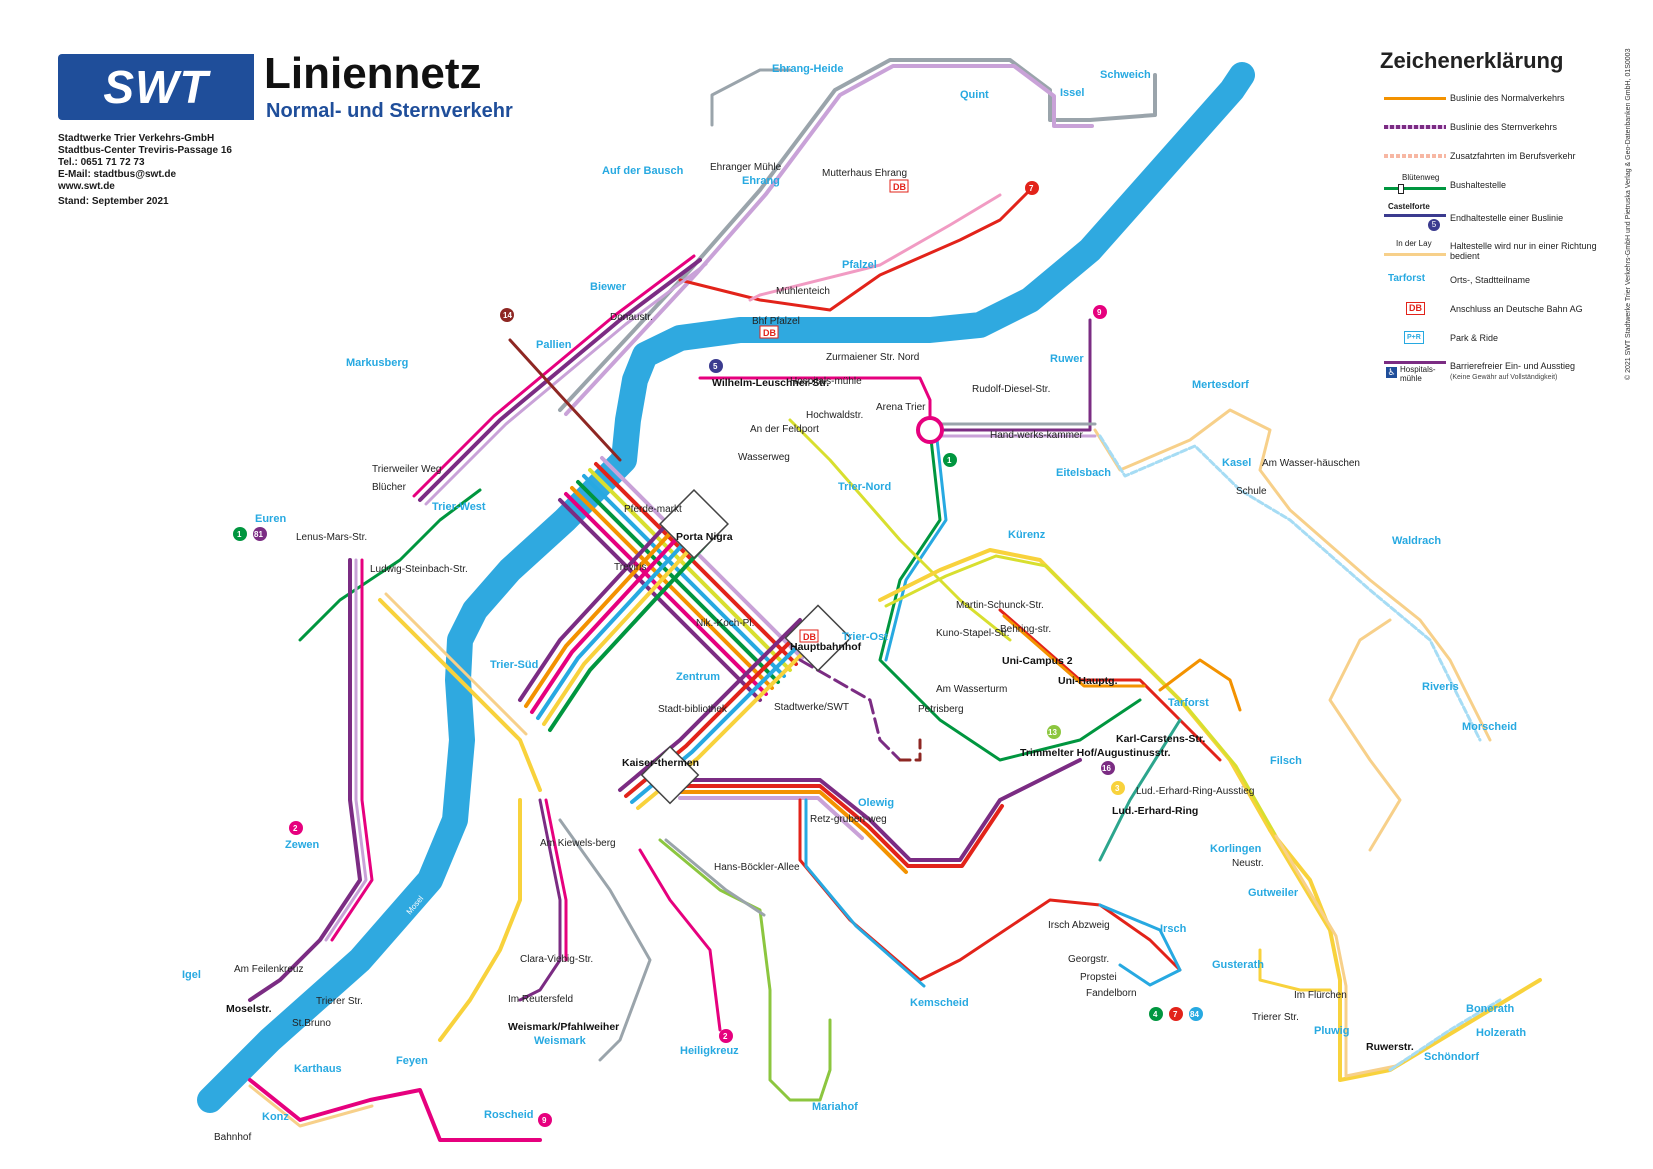  What do you see at coordinates (859, 265) in the screenshot?
I see `district-label: Pfalzel` at bounding box center [859, 265].